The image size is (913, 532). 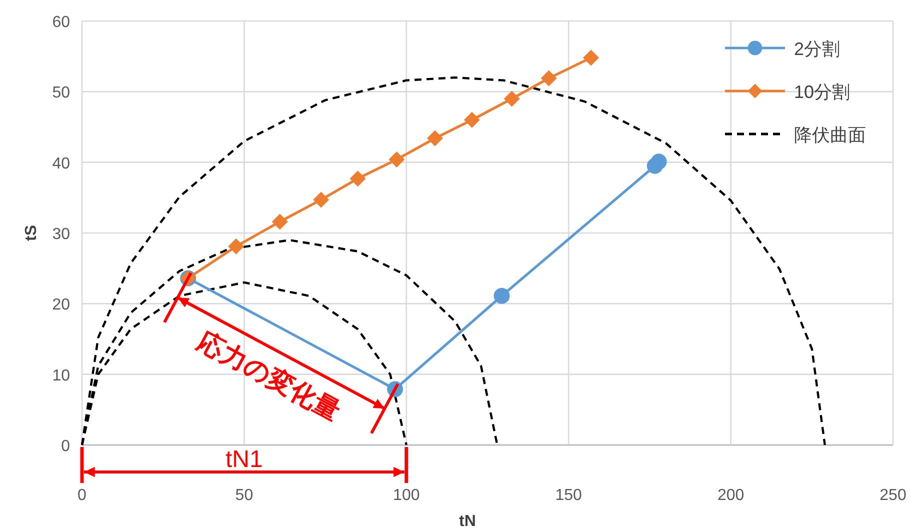 What do you see at coordinates (244, 459) in the screenshot?
I see `text: tN1` at bounding box center [244, 459].